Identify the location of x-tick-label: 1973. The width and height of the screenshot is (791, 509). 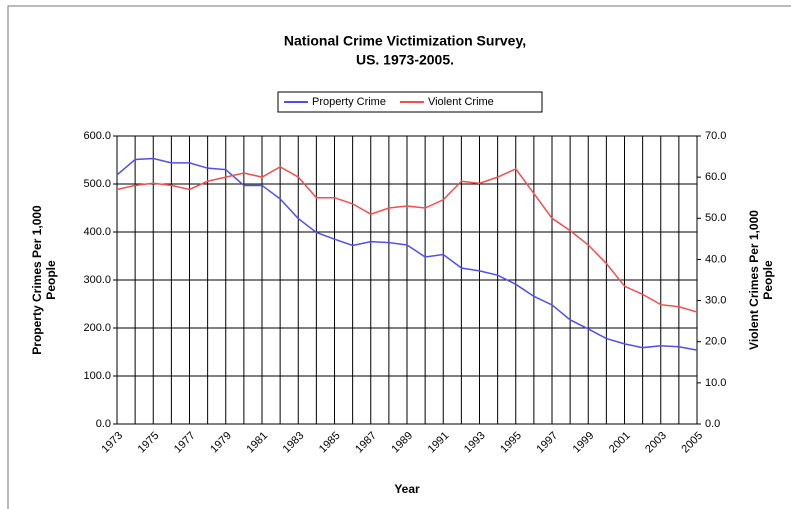
(112, 443).